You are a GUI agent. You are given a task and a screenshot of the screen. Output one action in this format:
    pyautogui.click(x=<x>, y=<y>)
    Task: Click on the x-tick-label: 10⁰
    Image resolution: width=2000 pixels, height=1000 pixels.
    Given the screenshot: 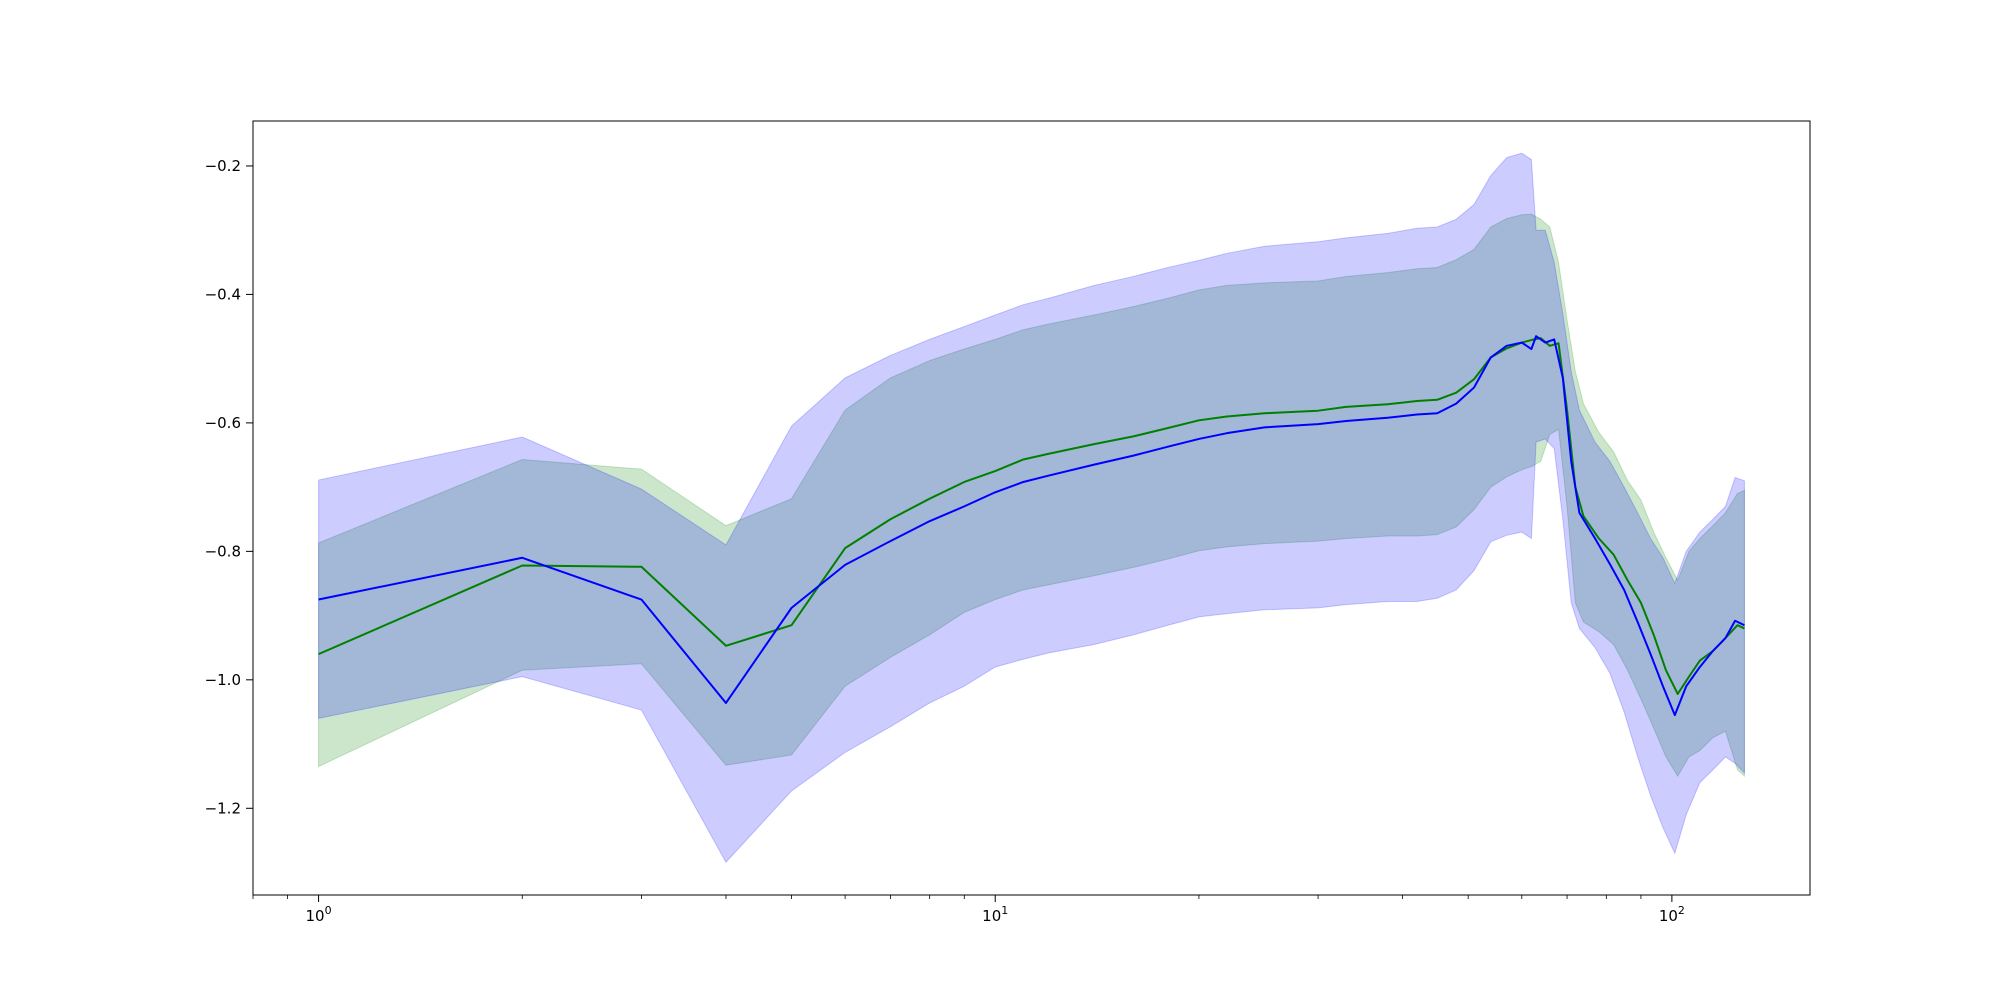 What is the action you would take?
    pyautogui.click(x=319, y=914)
    